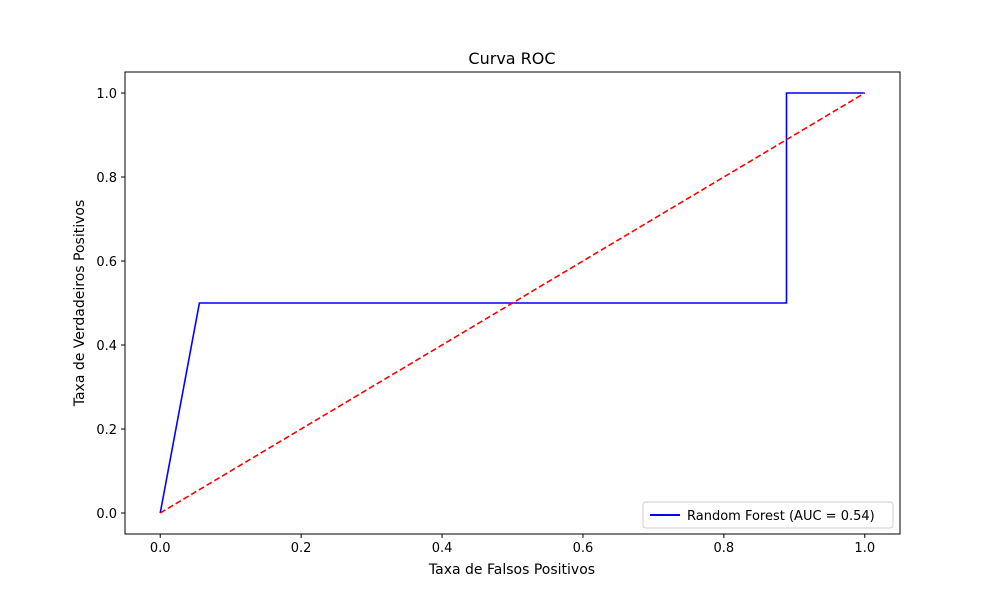 The width and height of the screenshot is (1000, 605). I want to click on x-axis-label: Taxa de Falsos Positivos, so click(511, 570).